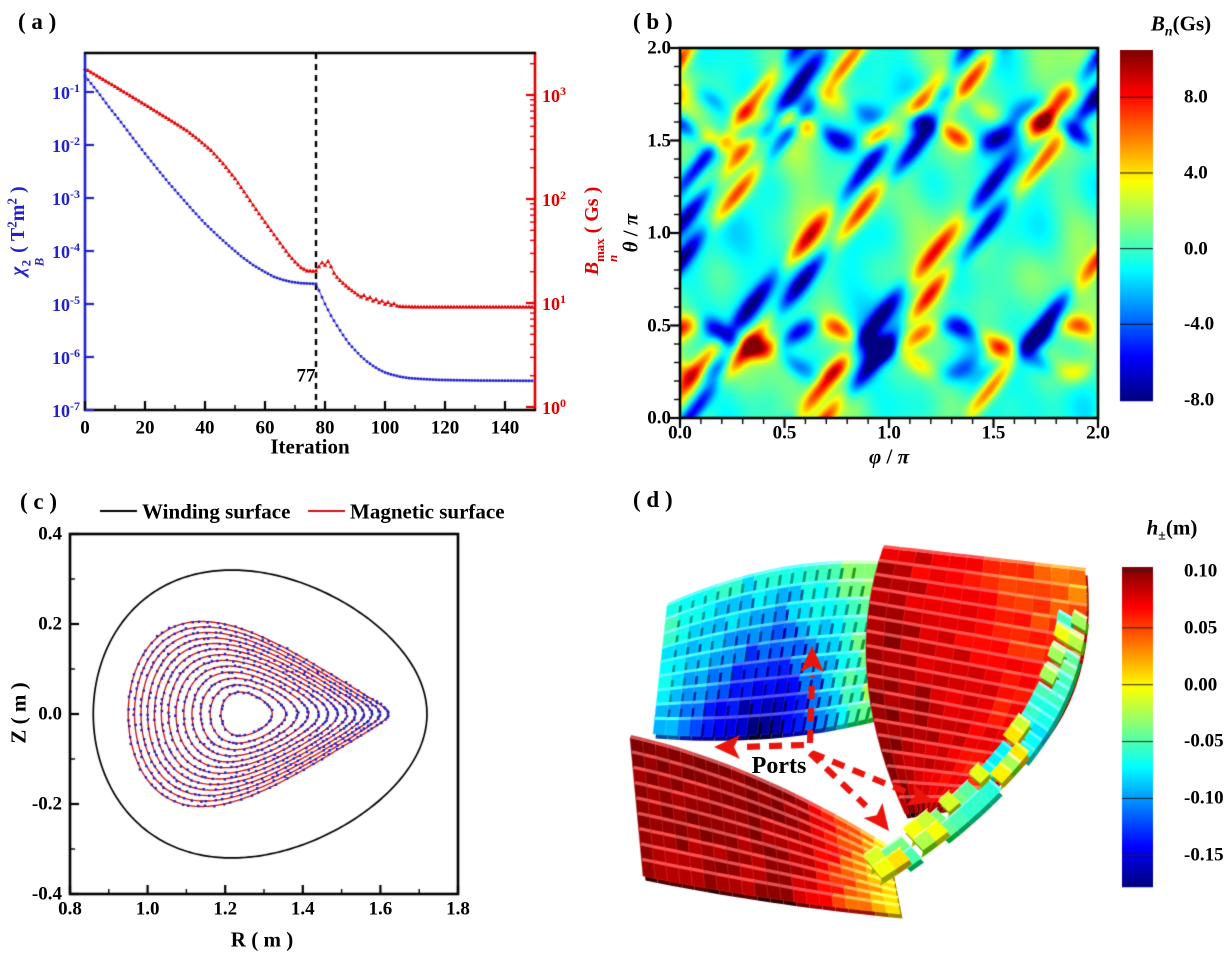  I want to click on tick-label: -0.2, so click(46, 804).